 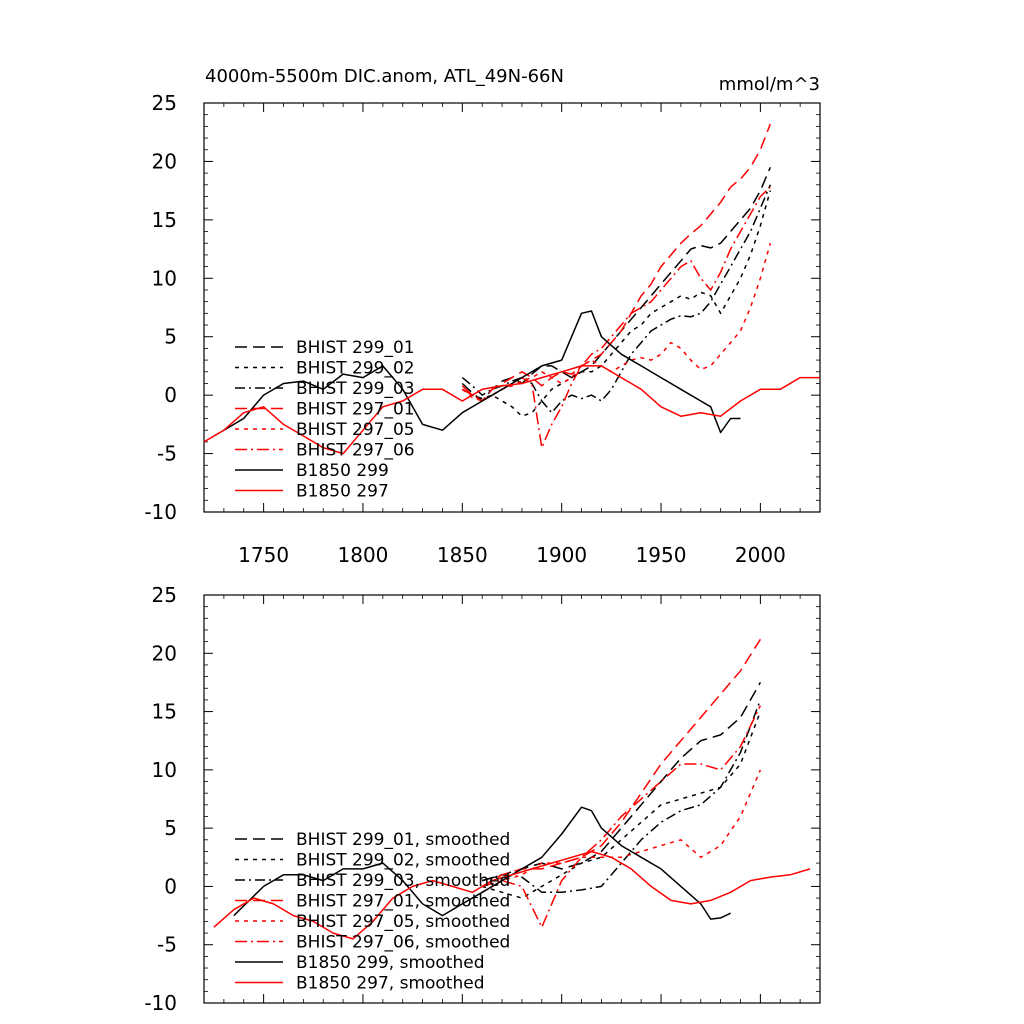 I want to click on legend-label: B1850 299, so click(x=342, y=471).